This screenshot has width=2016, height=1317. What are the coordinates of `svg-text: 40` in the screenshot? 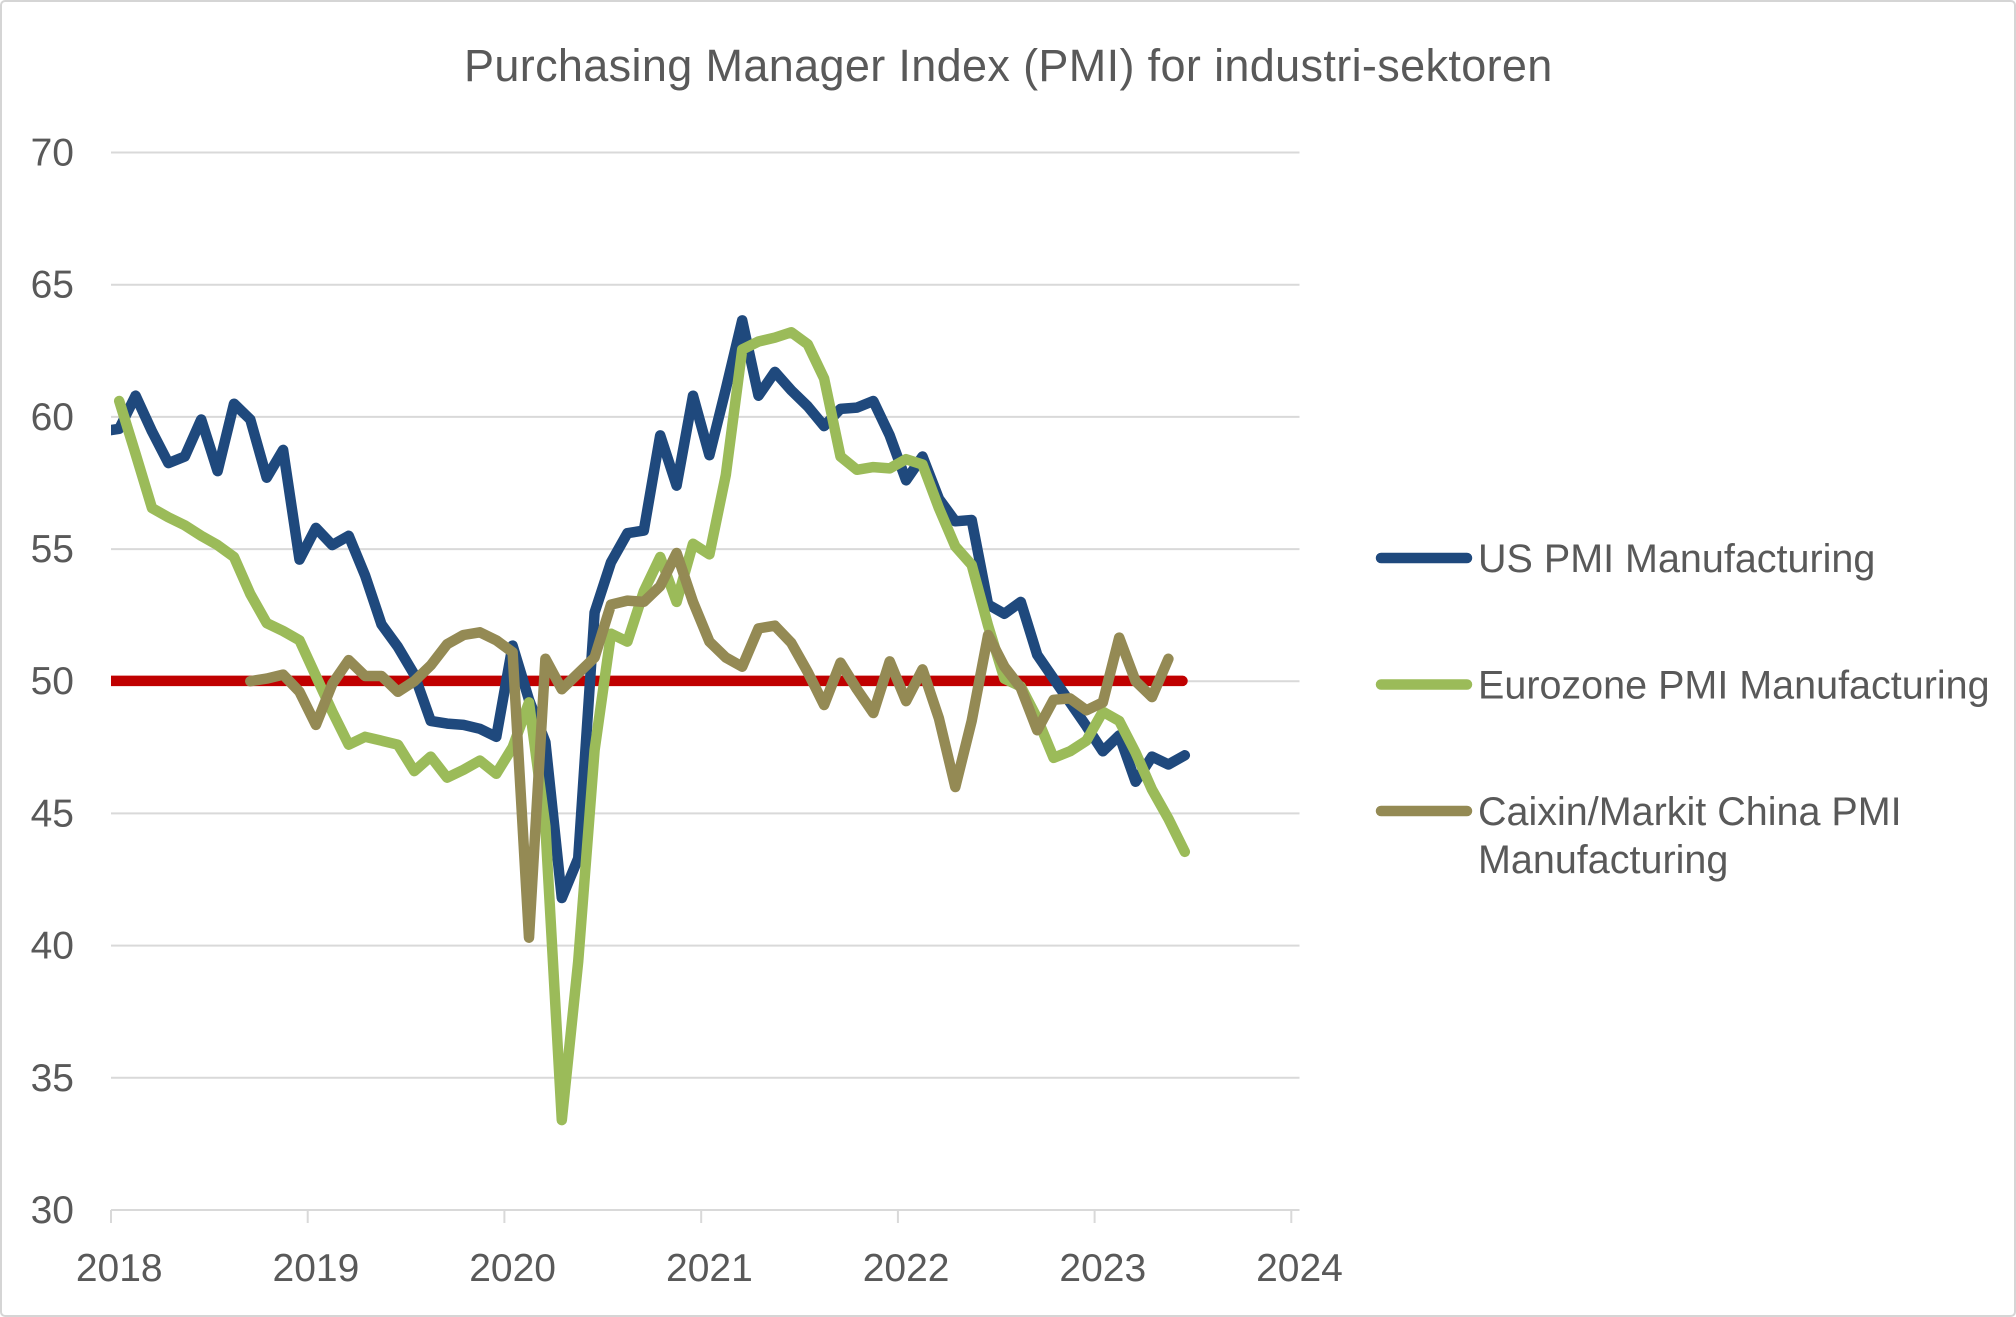 It's located at (52, 946).